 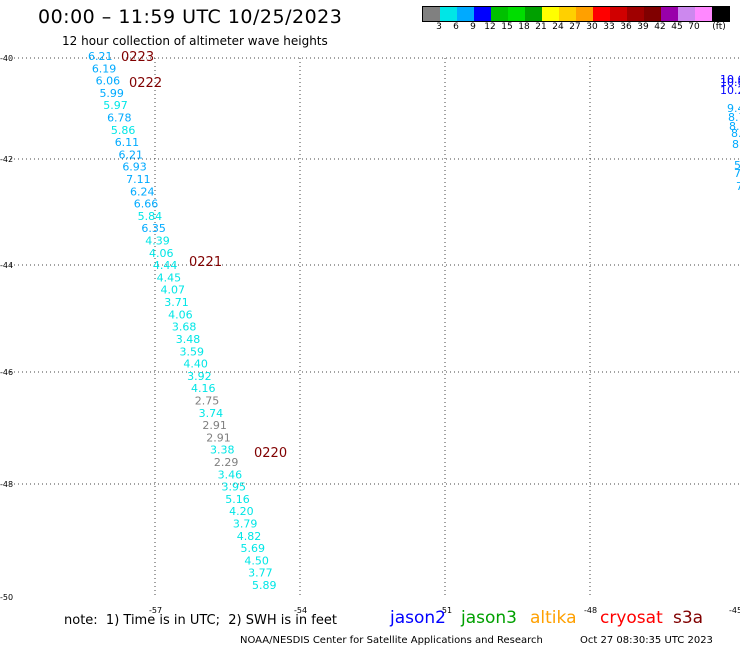 What do you see at coordinates (734, 126) in the screenshot?
I see `swh-value-edge: 8.` at bounding box center [734, 126].